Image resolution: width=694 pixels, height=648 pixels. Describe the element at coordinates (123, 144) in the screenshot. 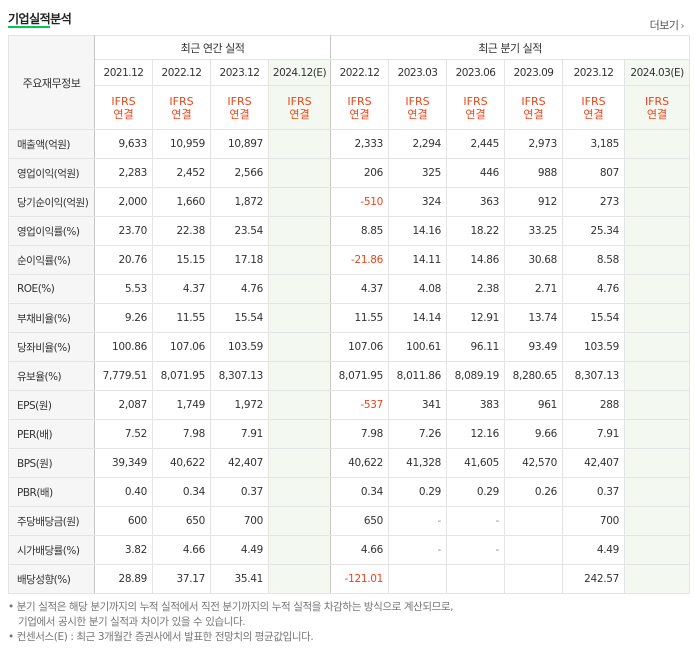

I see `table-cell: 9,633` at that location.